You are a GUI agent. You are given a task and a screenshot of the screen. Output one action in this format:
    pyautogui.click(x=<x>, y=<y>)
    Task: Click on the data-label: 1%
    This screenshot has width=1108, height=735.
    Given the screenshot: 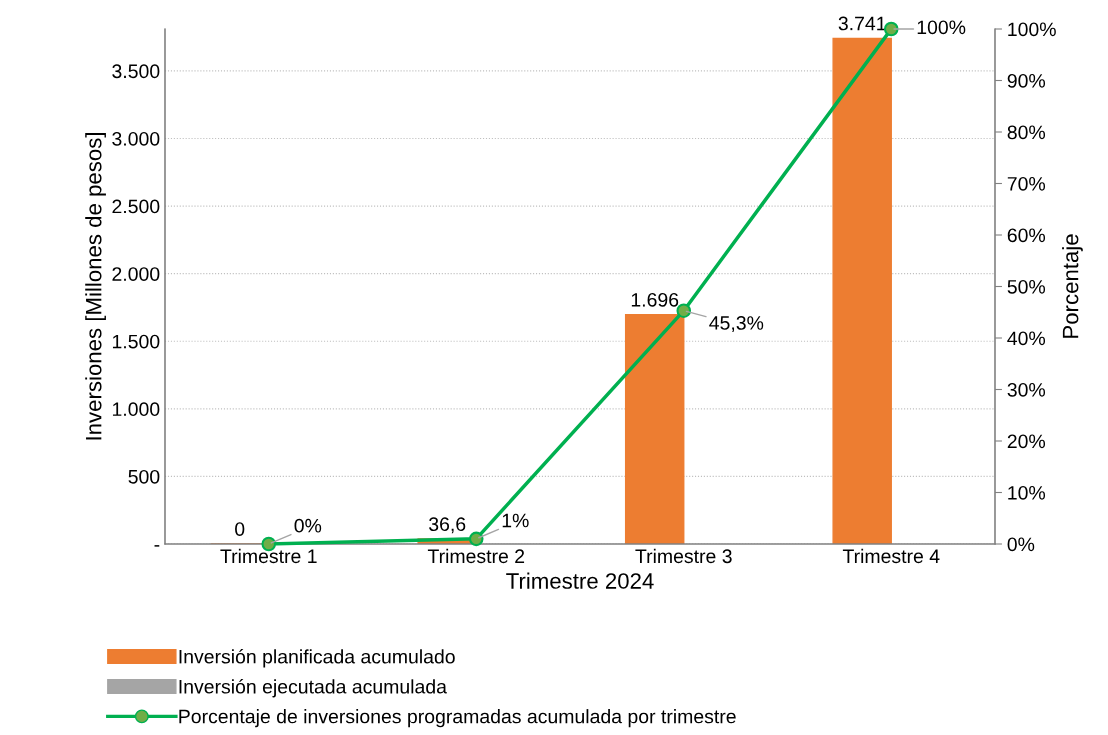 What is the action you would take?
    pyautogui.click(x=515, y=520)
    